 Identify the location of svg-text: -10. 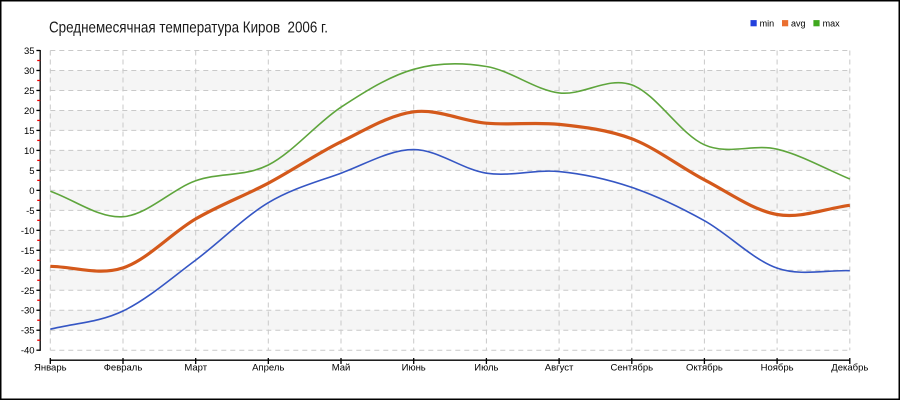
(28, 231).